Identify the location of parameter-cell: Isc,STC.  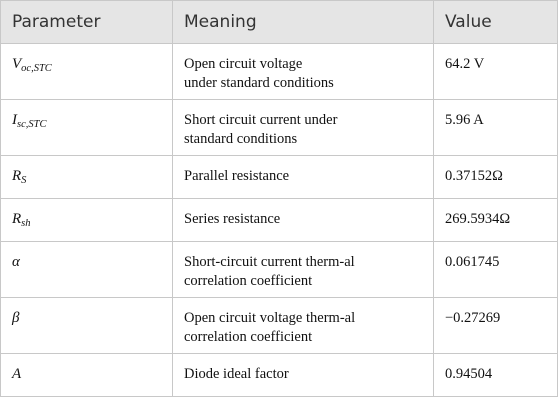
(86, 127).